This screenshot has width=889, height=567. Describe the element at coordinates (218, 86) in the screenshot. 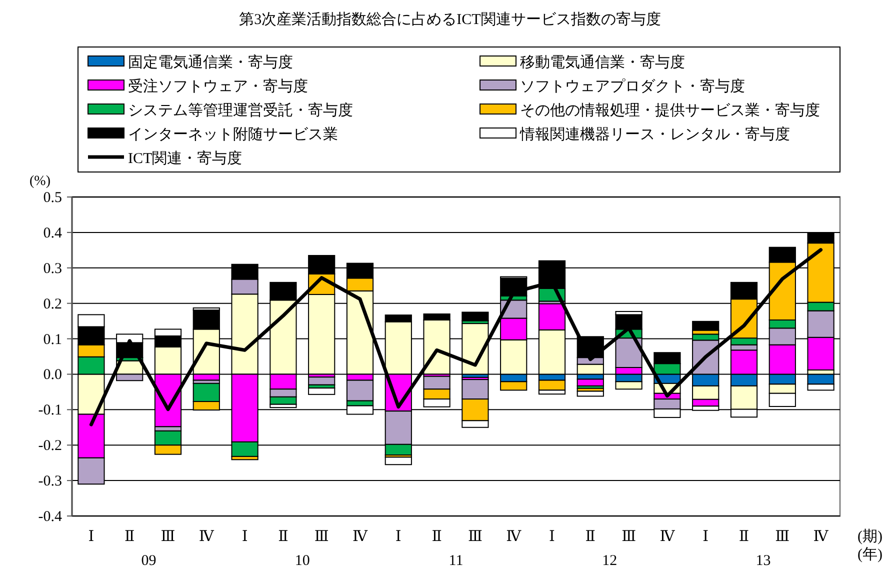

I see `legend-label: 受注ソフトウェア・寄与度` at that location.